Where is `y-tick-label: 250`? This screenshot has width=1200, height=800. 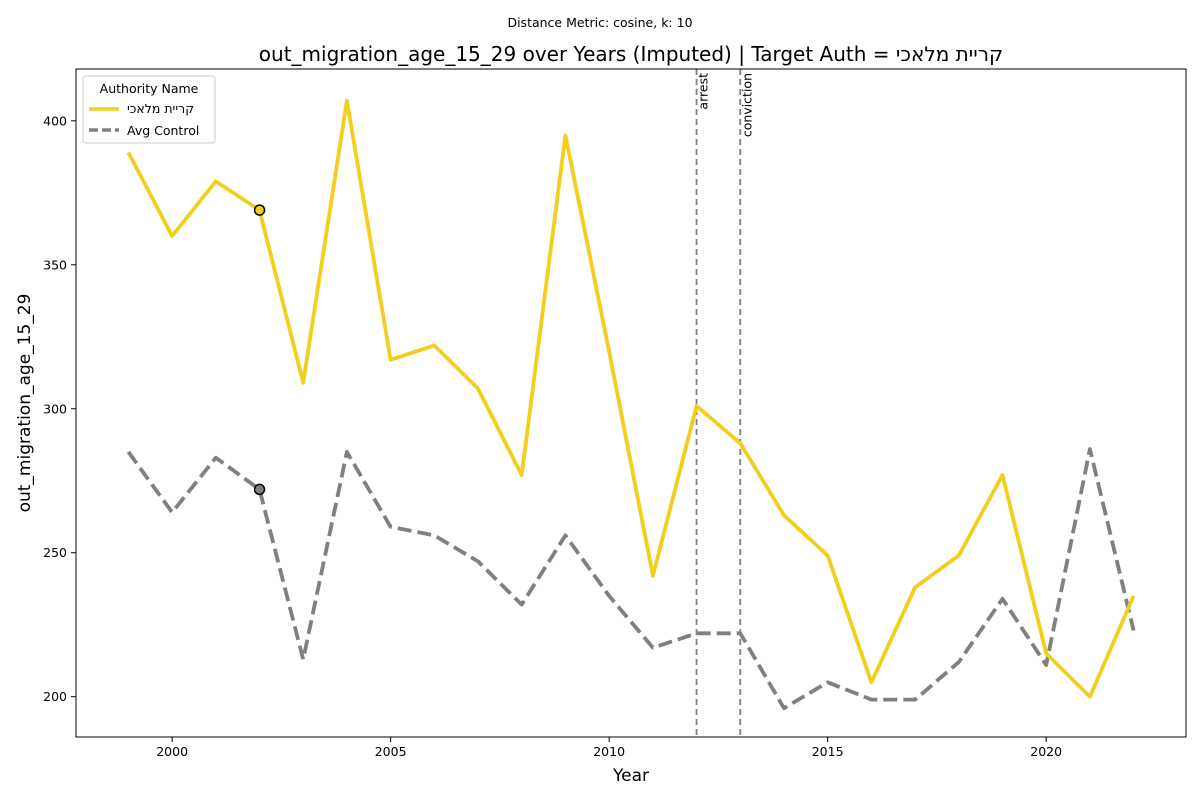
y-tick-label: 250 is located at coordinates (55, 552).